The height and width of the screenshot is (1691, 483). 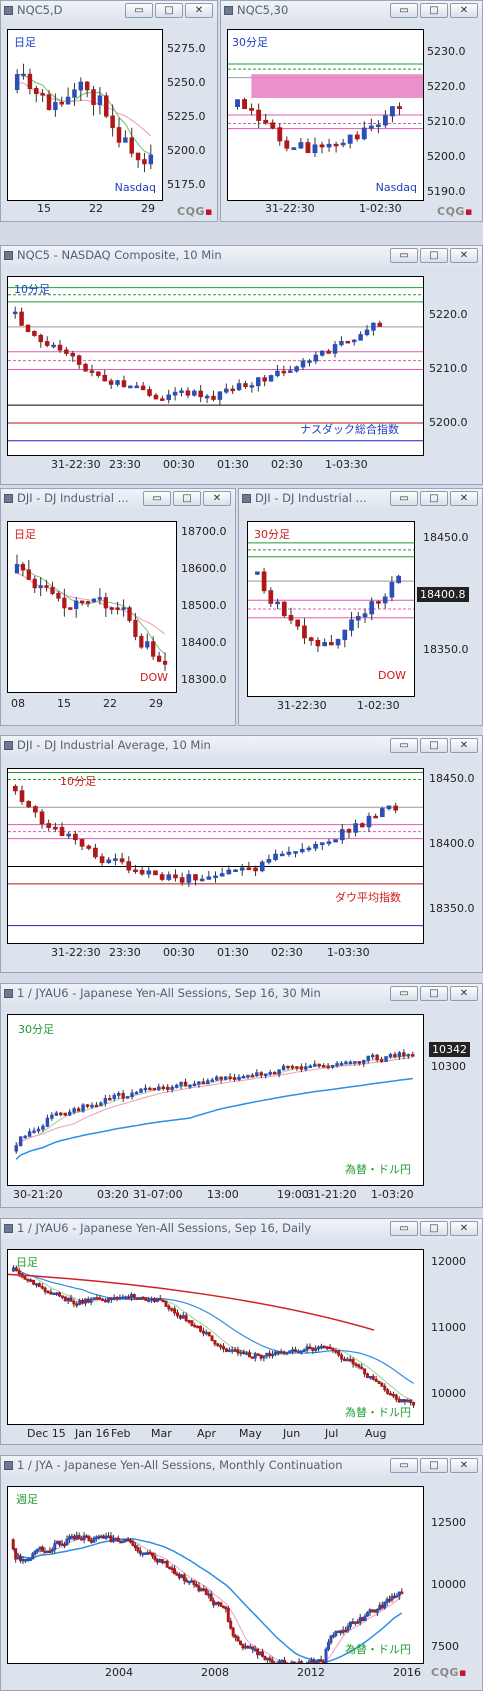 What do you see at coordinates (215, 366) in the screenshot?
I see `chart-plot: 10分足 ナスダック総合指数` at bounding box center [215, 366].